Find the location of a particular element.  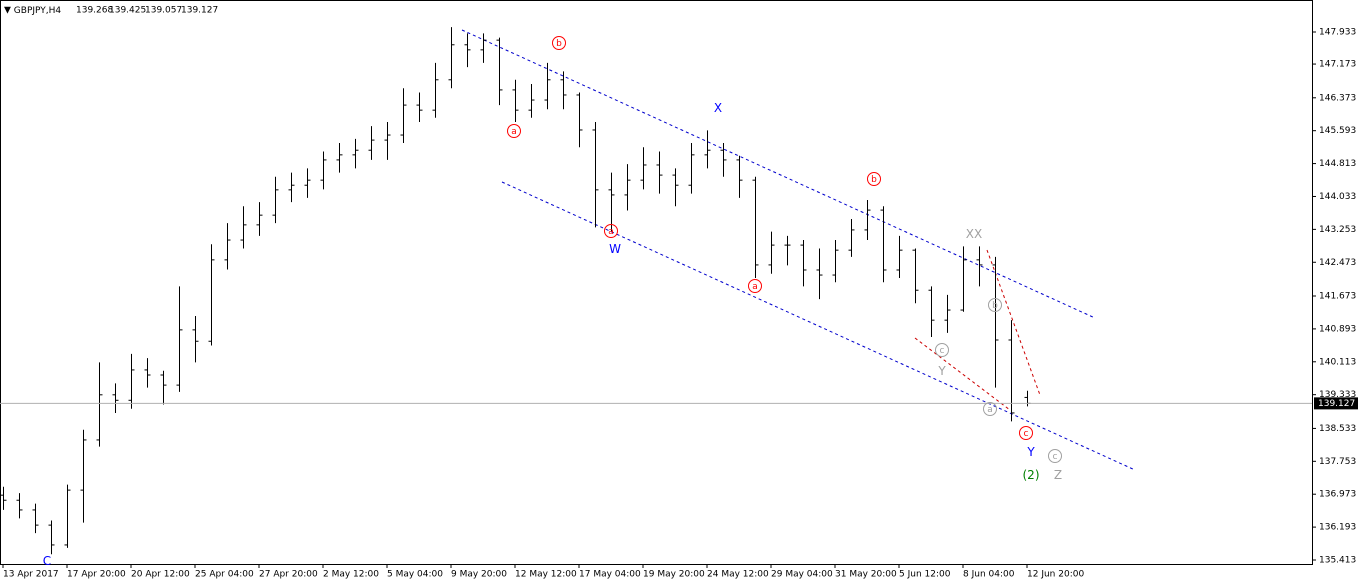

x-tick-label: 12 May 12:00 is located at coordinates (546, 575).